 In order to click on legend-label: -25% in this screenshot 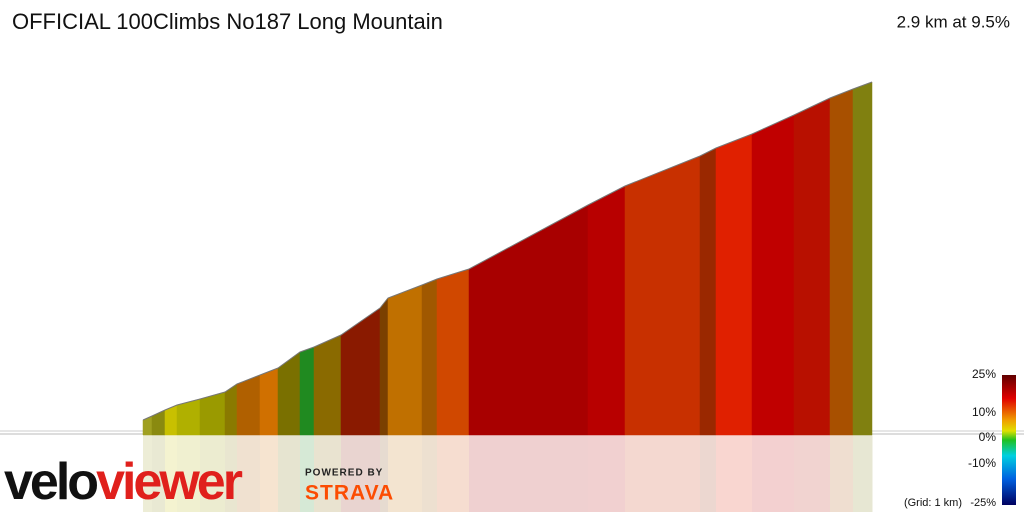, I will do `click(983, 503)`.